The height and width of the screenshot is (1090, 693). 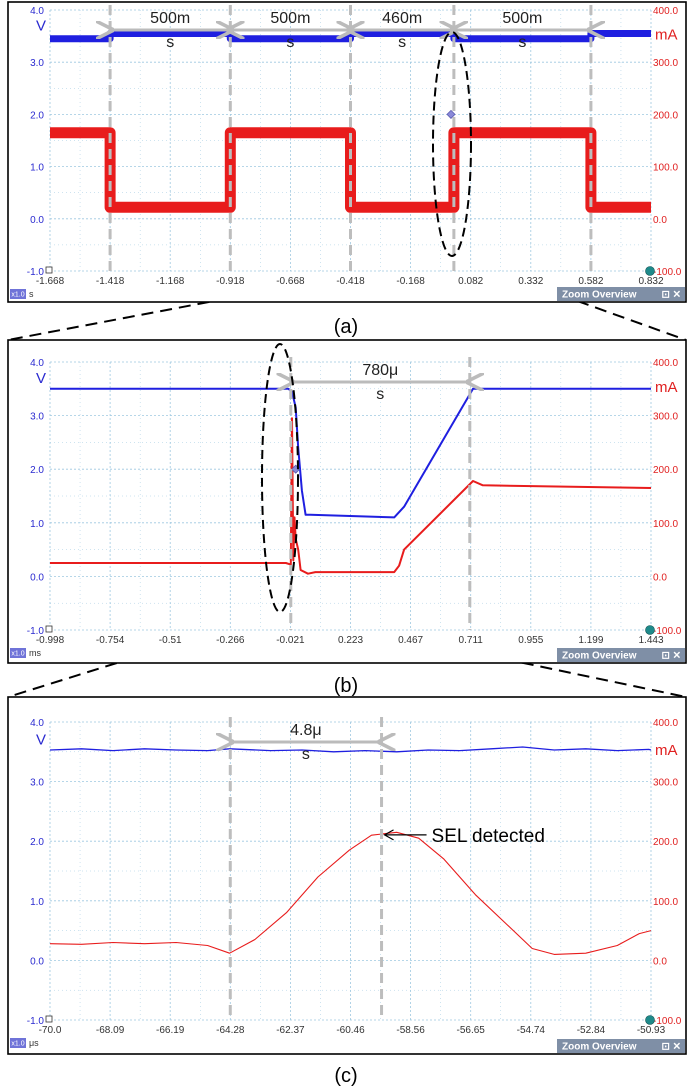 What do you see at coordinates (50, 1030) in the screenshot?
I see `x-tick: -70.0` at bounding box center [50, 1030].